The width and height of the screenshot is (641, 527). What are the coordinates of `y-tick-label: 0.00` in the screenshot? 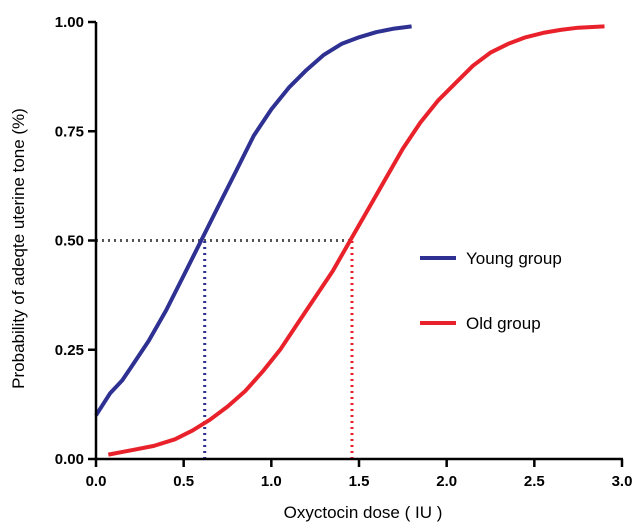 It's located at (69, 459).